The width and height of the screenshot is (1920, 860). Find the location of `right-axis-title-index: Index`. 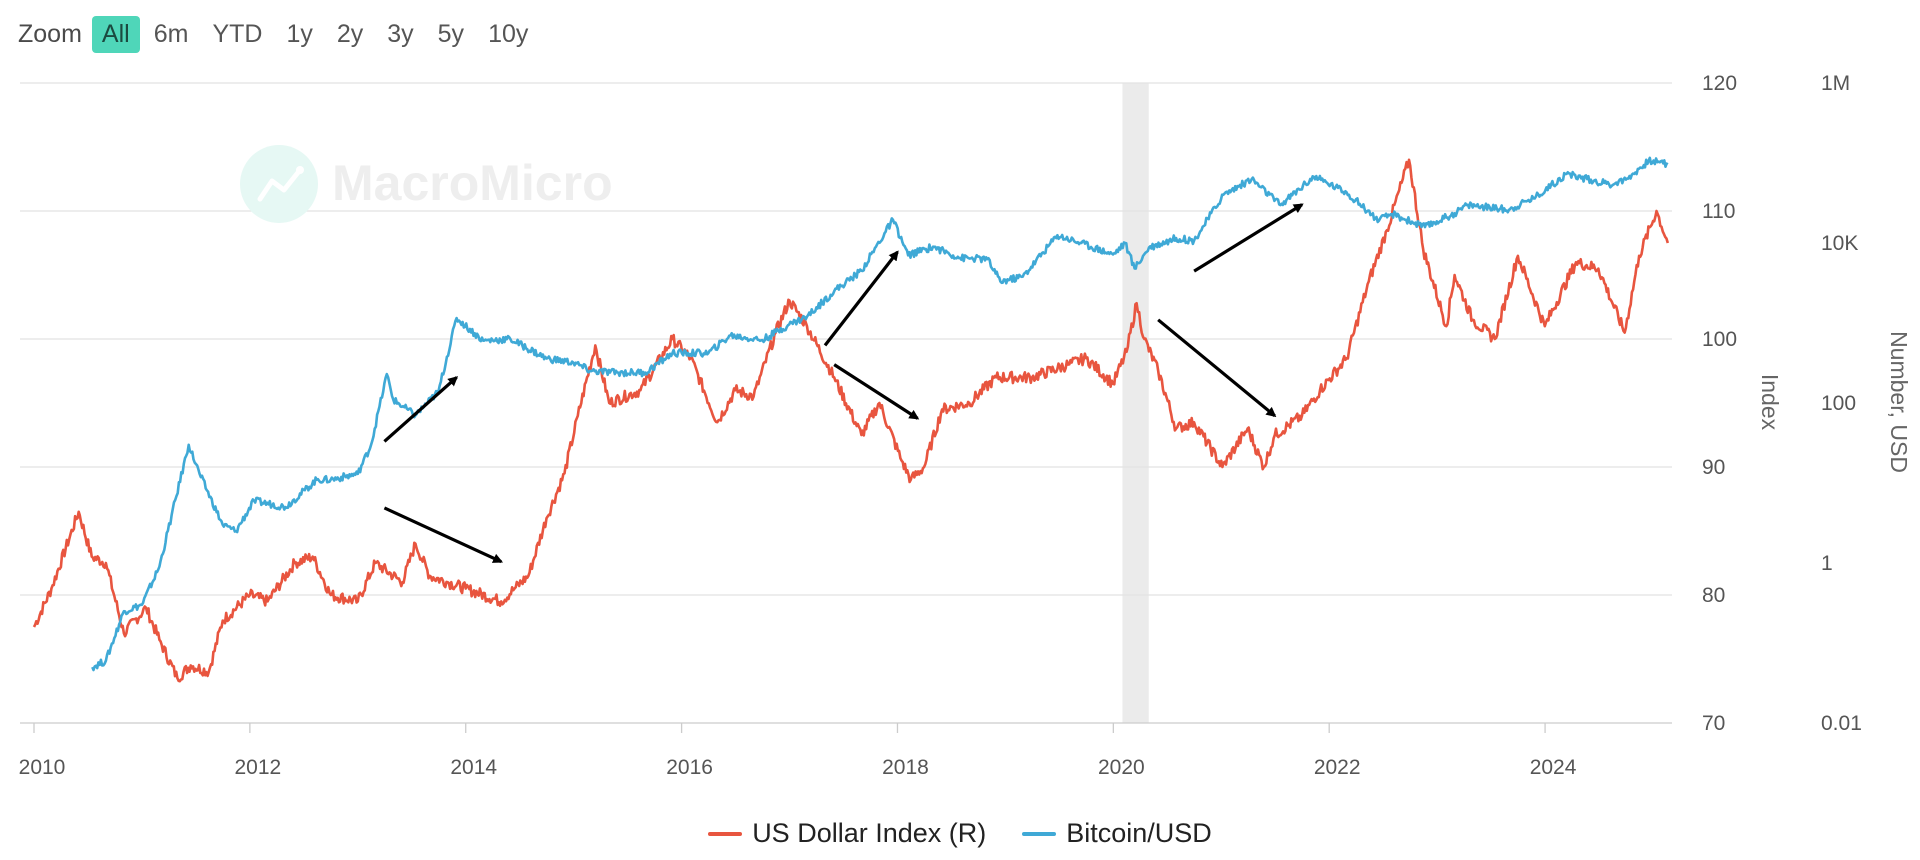

right-axis-title-index: Index is located at coordinates (1770, 402).